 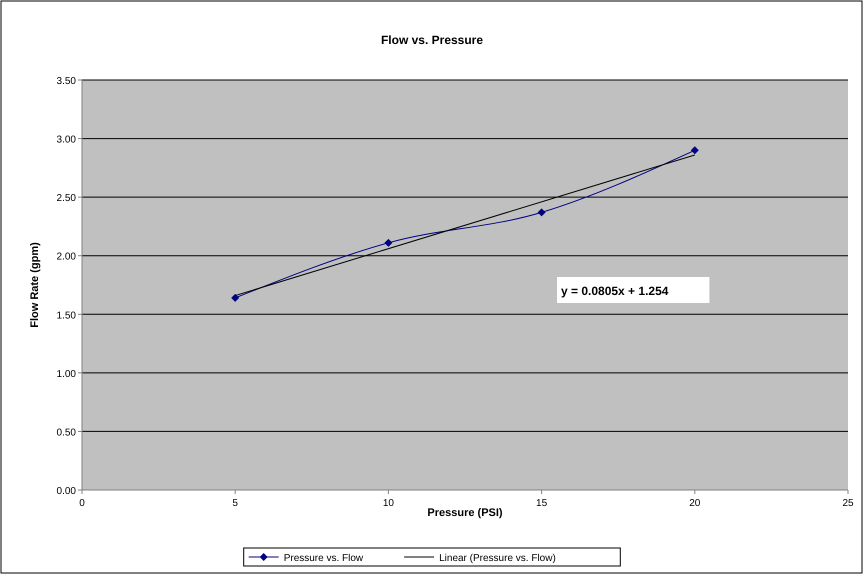 I want to click on y-tick-label: 0.50, so click(x=66, y=432).